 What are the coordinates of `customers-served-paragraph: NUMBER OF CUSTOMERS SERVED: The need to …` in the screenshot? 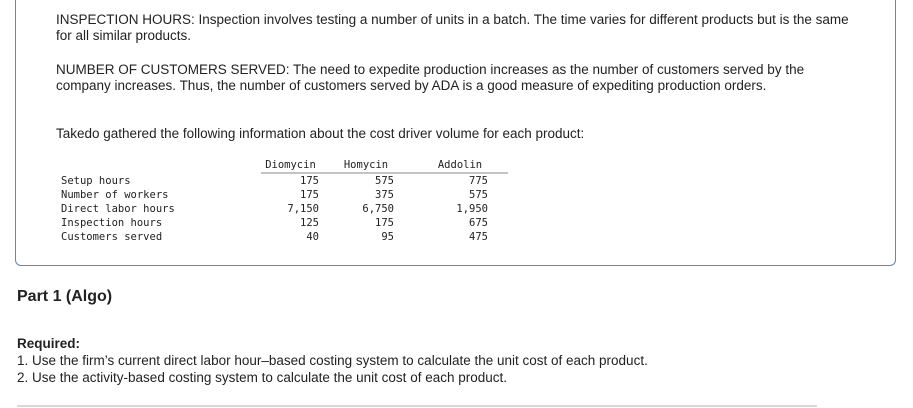 It's located at (430, 77).